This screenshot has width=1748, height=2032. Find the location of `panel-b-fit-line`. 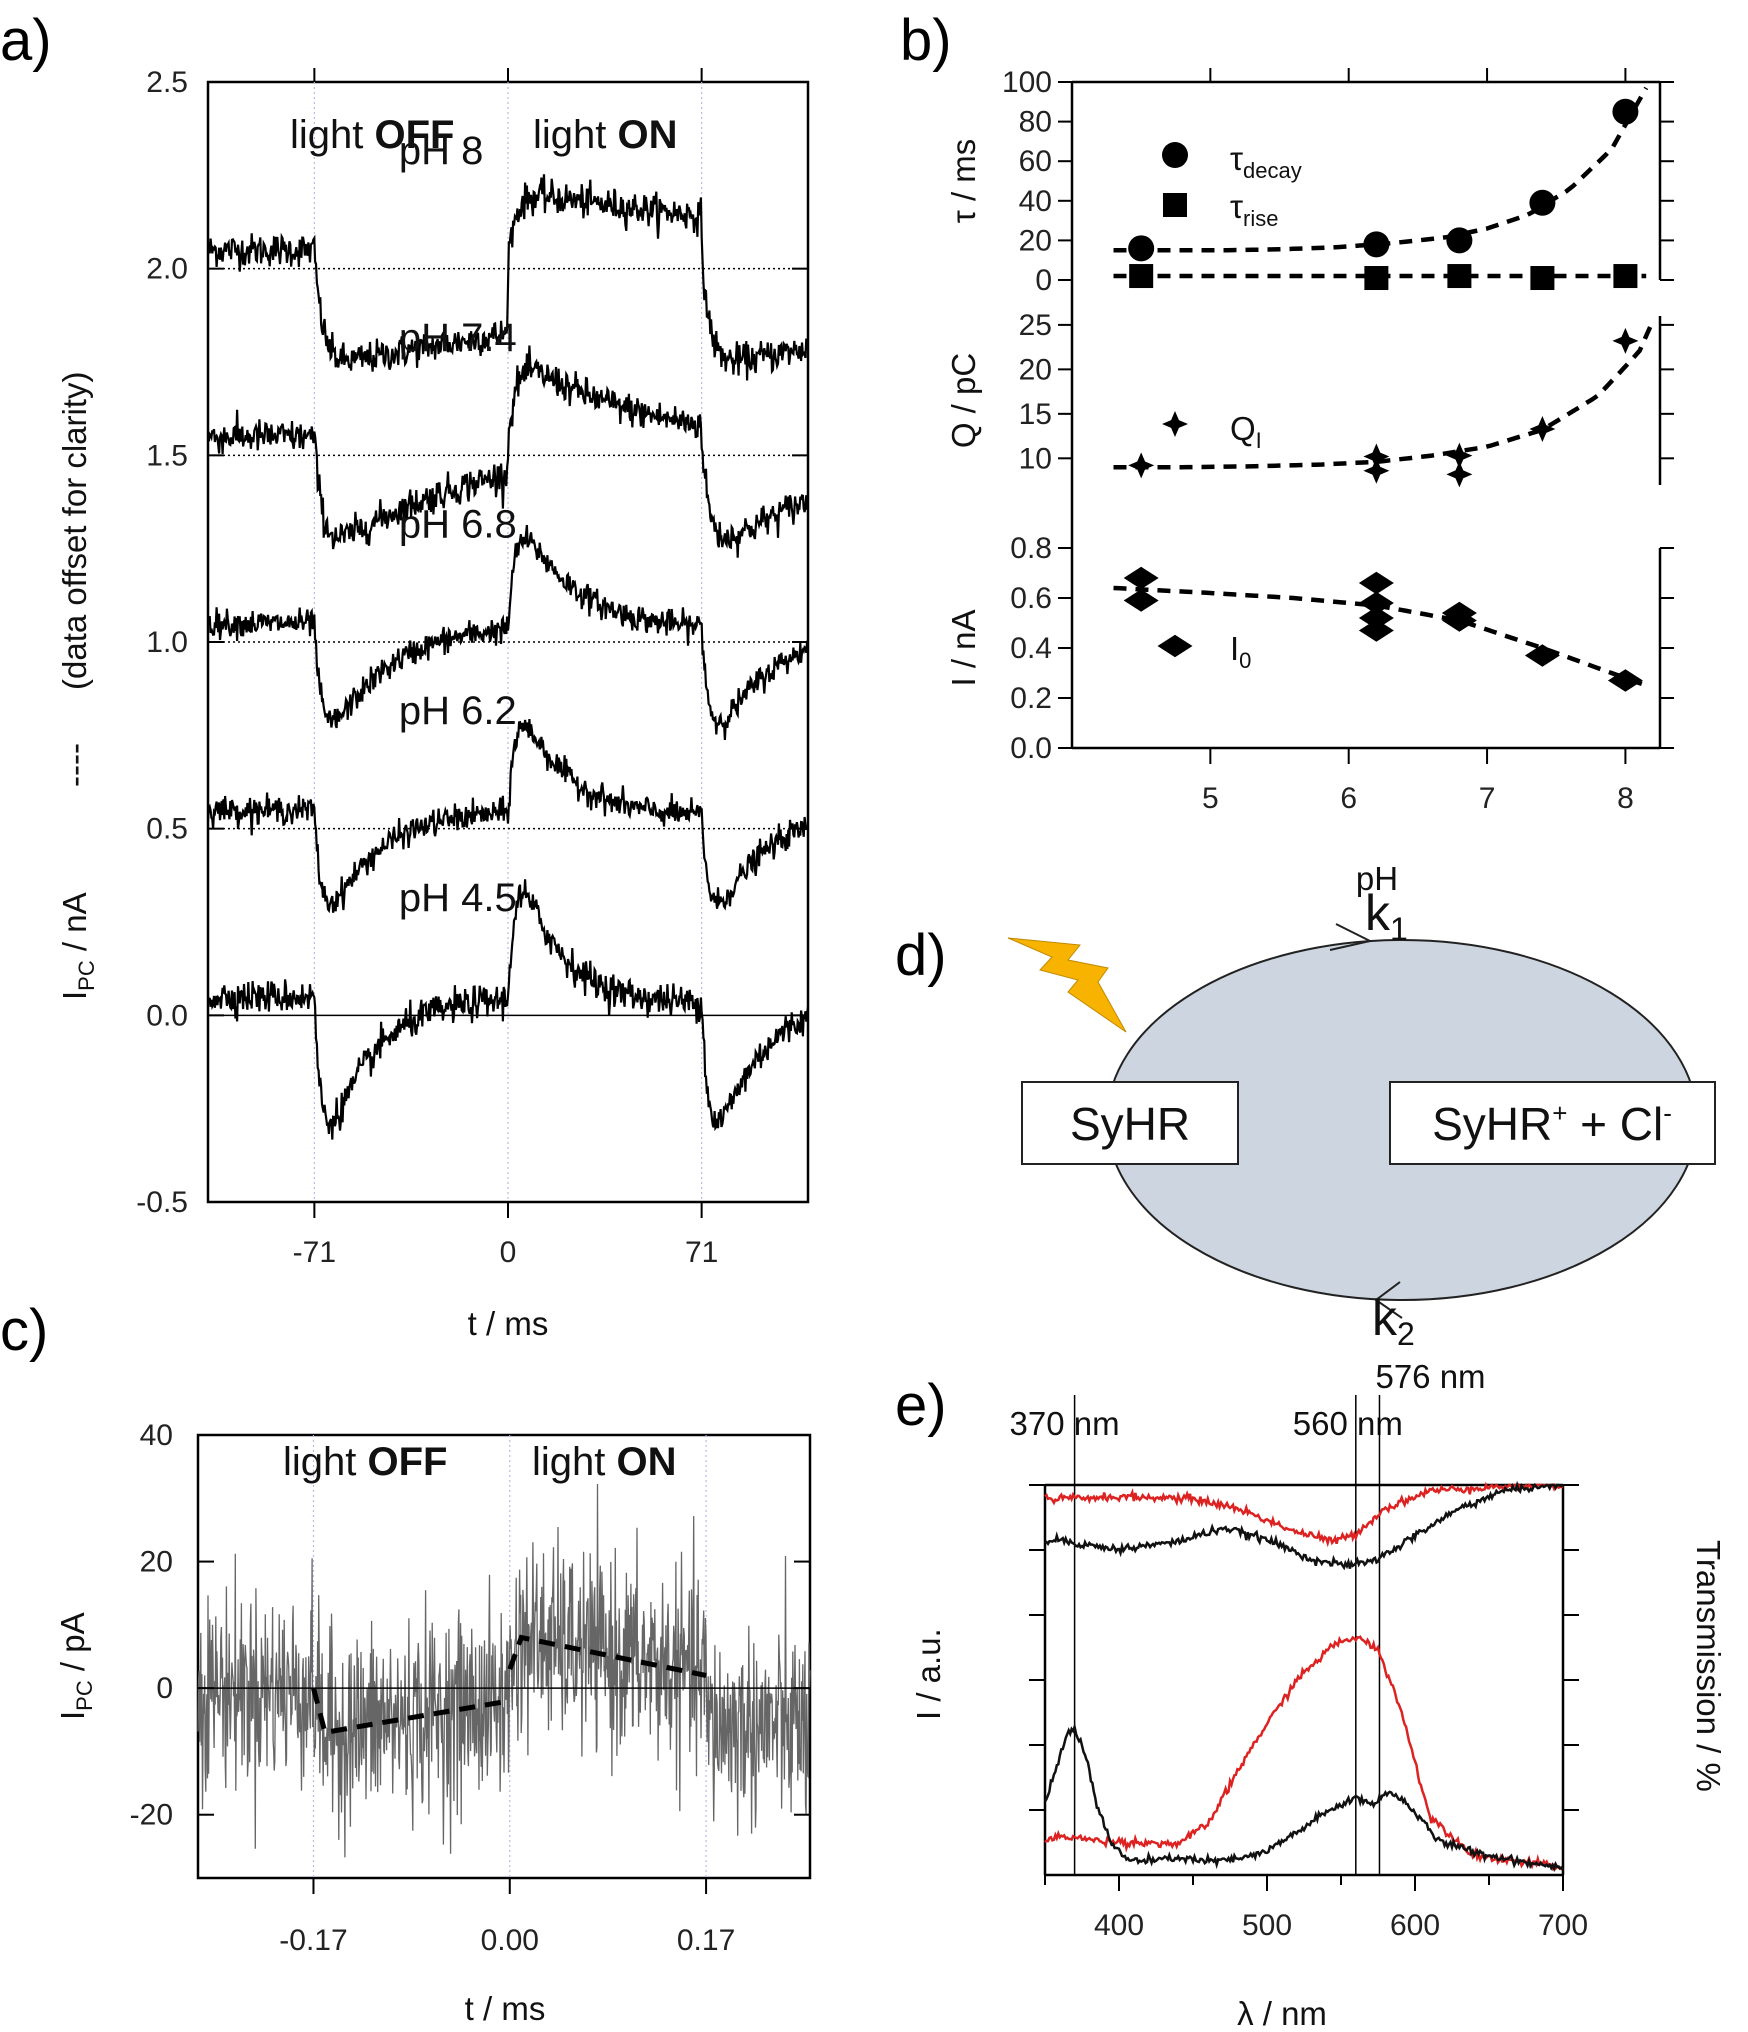

panel-b-fit-line is located at coordinates (1384, 394).